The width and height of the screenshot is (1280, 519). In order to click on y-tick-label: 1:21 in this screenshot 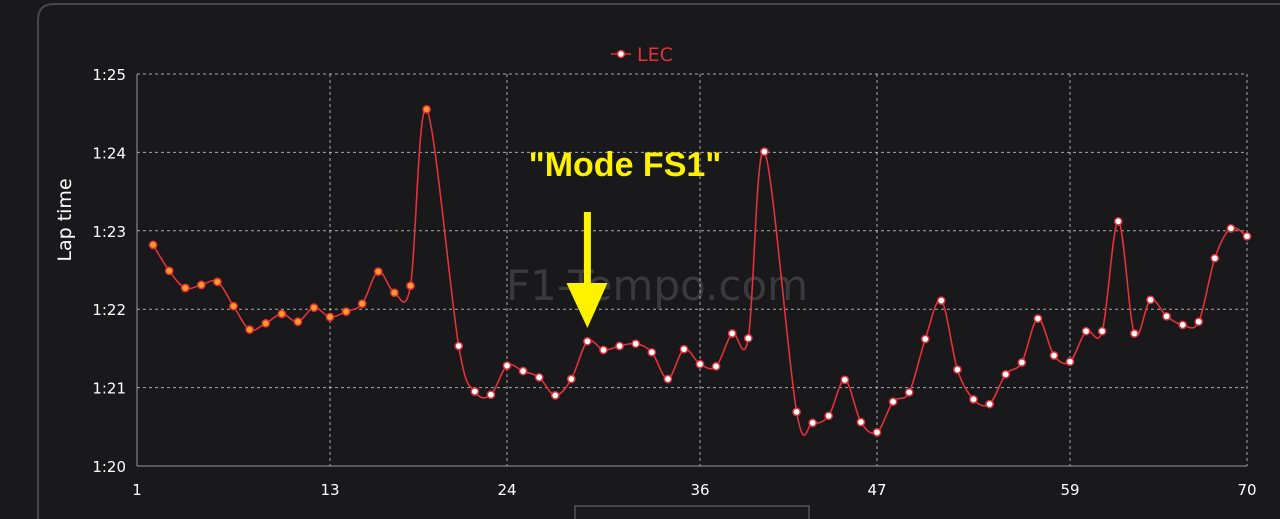, I will do `click(109, 389)`.